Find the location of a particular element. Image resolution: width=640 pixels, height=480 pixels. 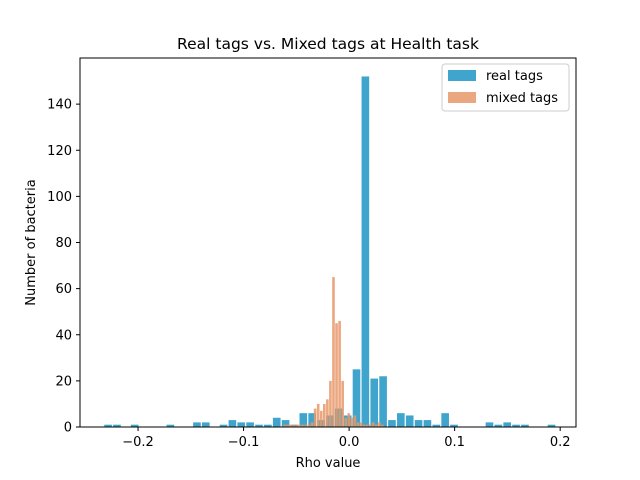

y-tick-label: 0 is located at coordinates (68, 428).